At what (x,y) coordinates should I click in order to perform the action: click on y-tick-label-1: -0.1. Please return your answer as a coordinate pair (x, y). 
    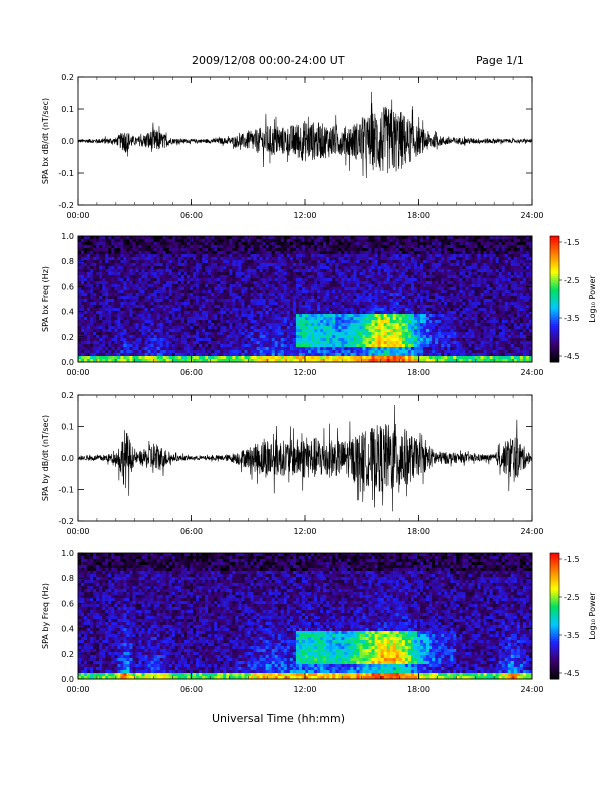
    Looking at the image, I should click on (66, 173).